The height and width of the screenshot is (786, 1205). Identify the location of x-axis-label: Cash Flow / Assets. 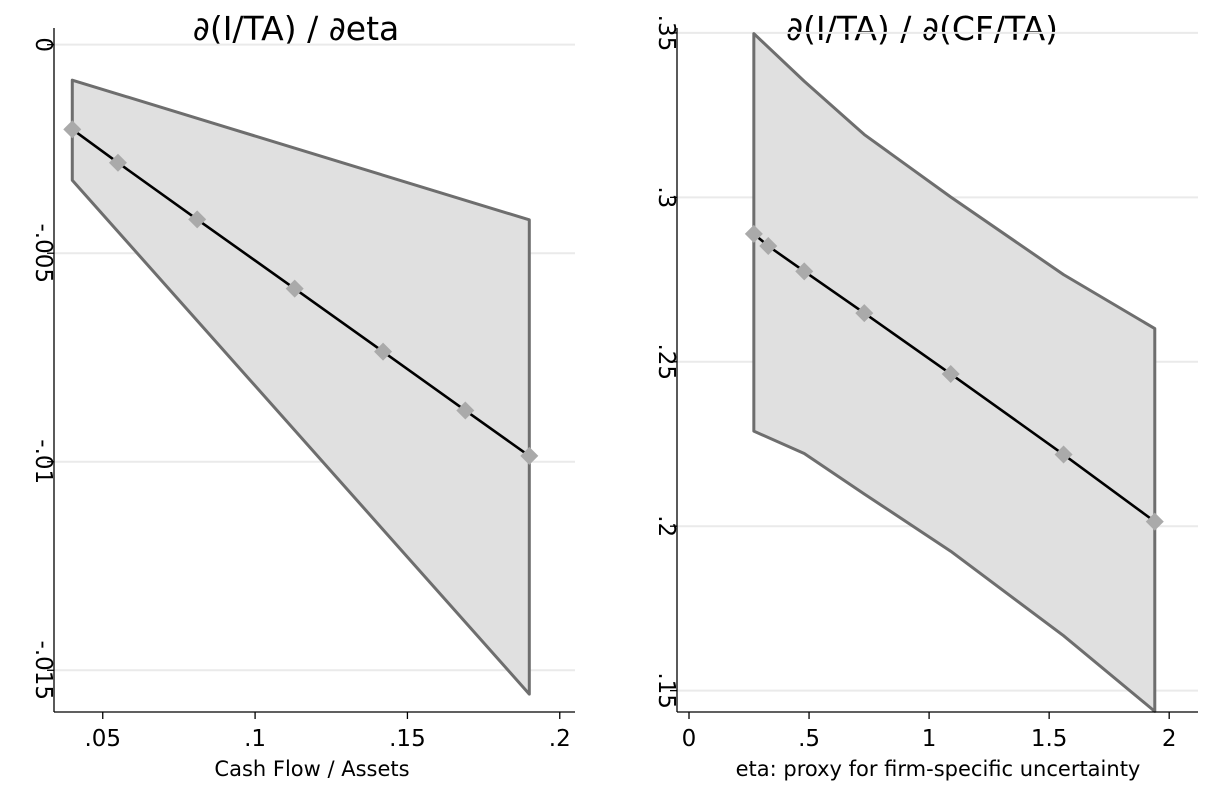
(311, 769).